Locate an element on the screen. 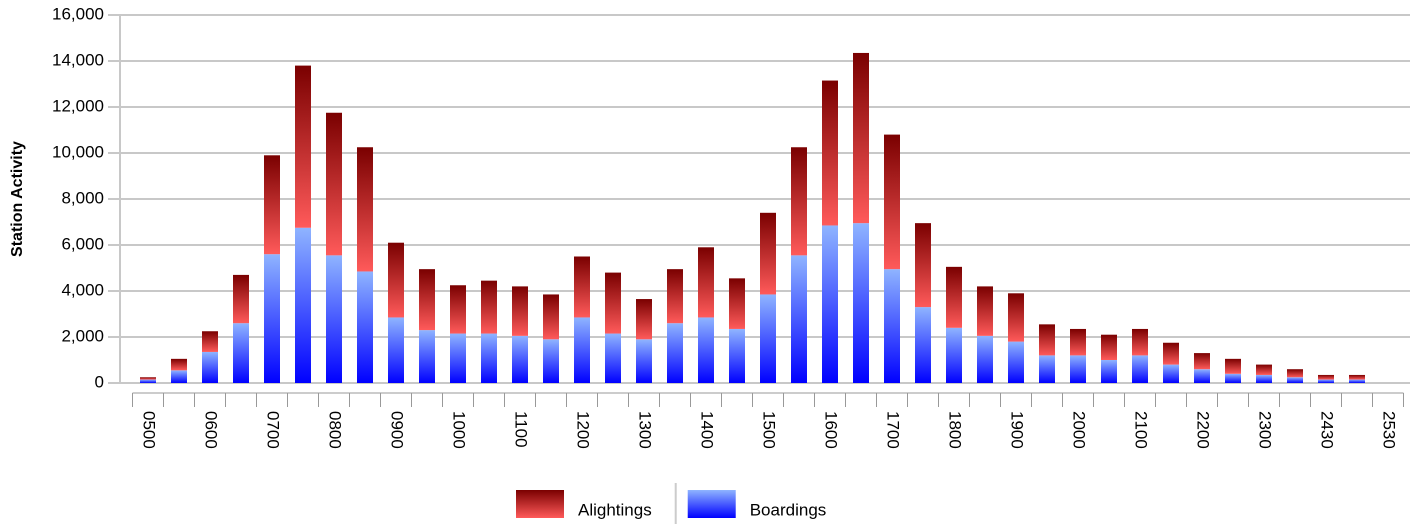 The height and width of the screenshot is (526, 1416). x-tick-label: 2100 is located at coordinates (1141, 430).